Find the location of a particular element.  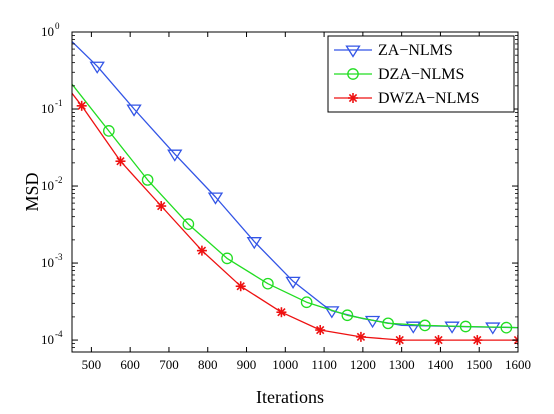

x-tick-label: 500 is located at coordinates (92, 364).